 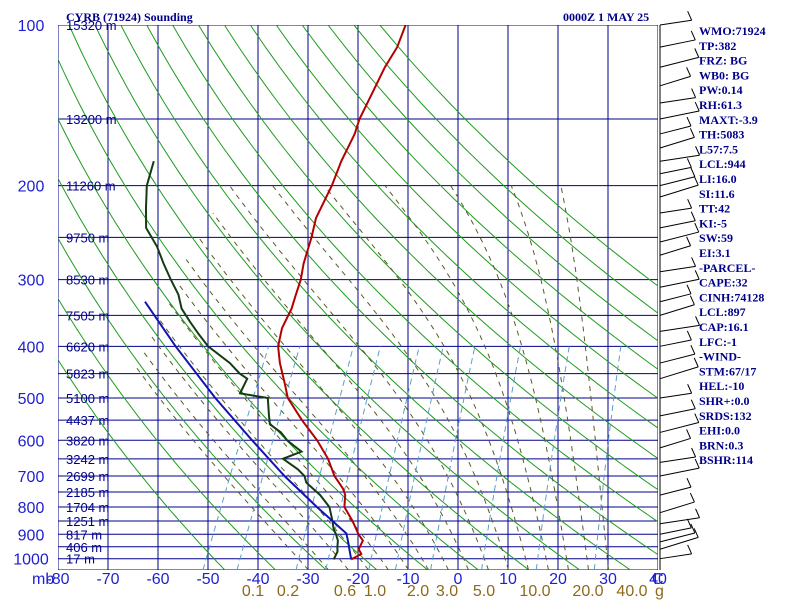 I want to click on mixing-ratio-label: 0.2, so click(x=288, y=591).